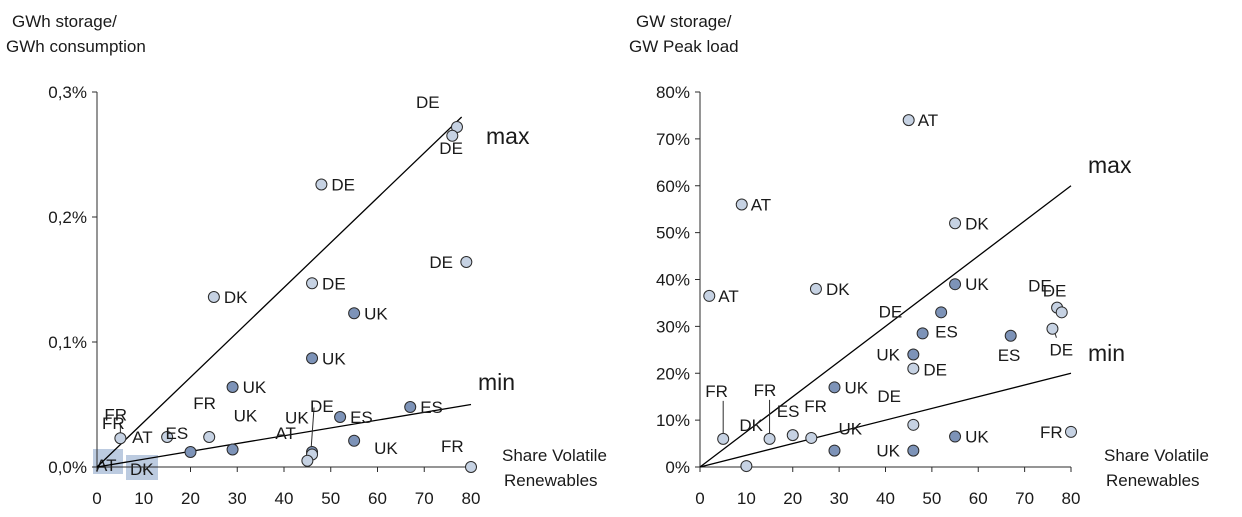 The width and height of the screenshot is (1242, 517). What do you see at coordinates (284, 498) in the screenshot?
I see `x-tick-label: 40` at bounding box center [284, 498].